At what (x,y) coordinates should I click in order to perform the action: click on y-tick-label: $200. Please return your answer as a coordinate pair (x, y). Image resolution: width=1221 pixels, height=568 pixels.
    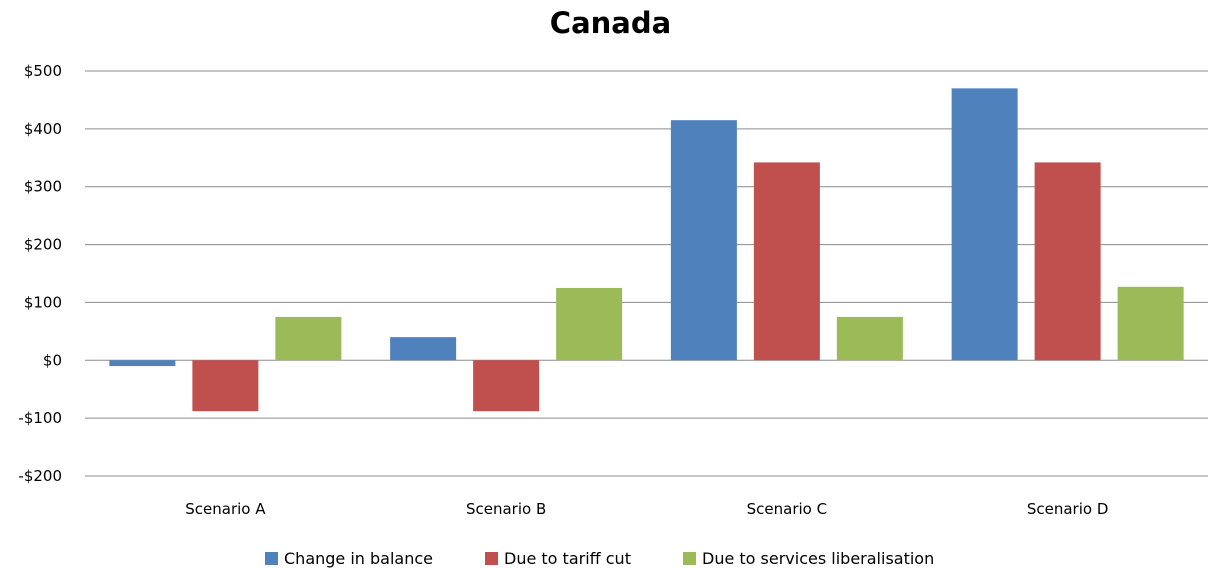
    Looking at the image, I should click on (43, 245).